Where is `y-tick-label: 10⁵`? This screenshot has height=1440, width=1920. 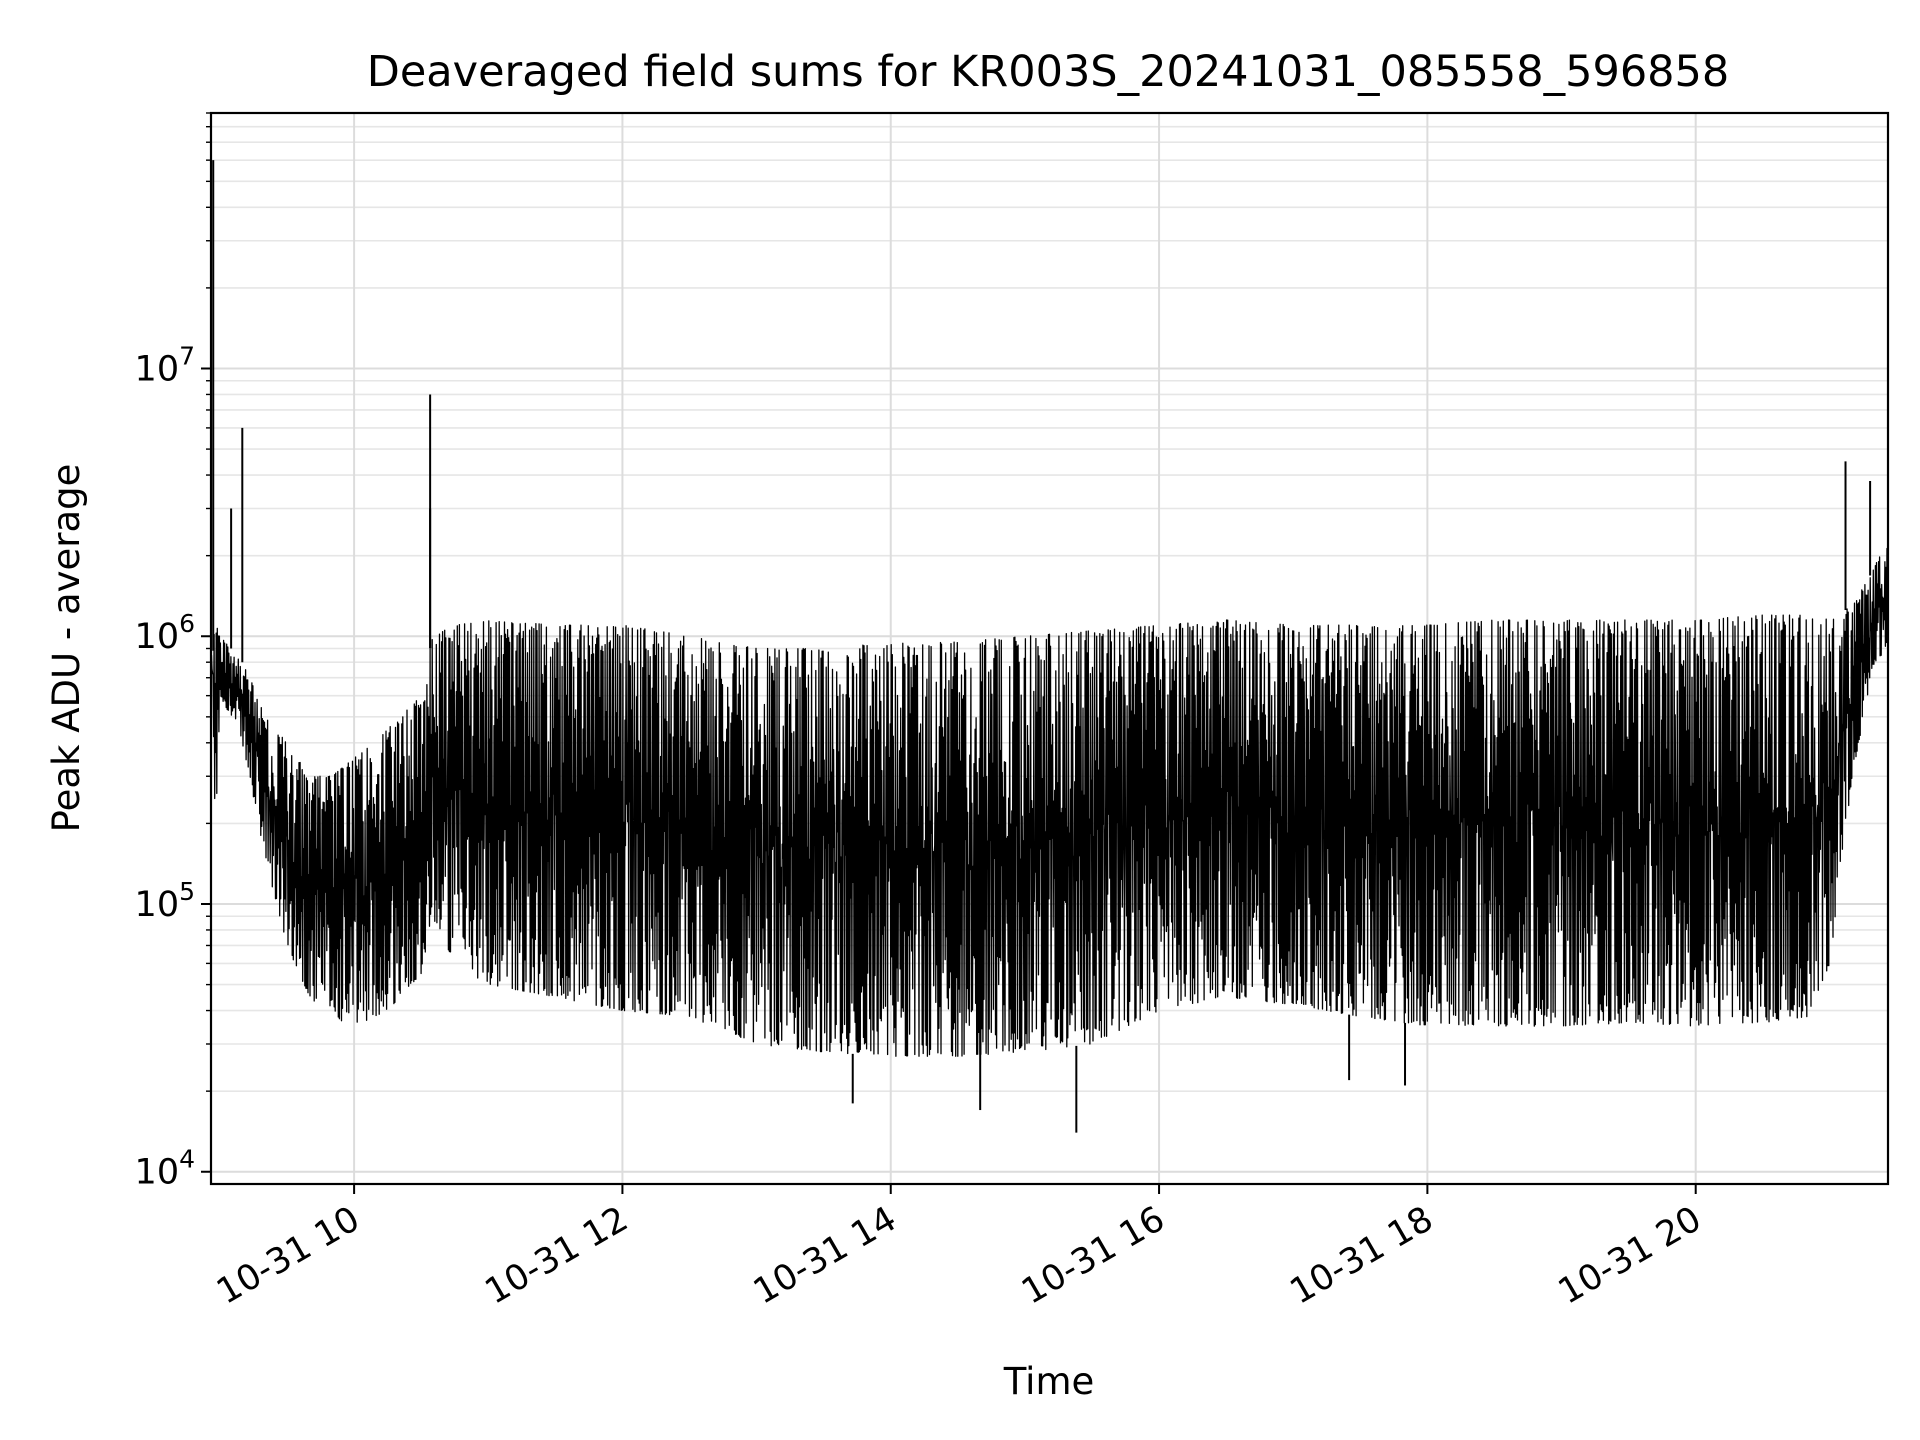 y-tick-label: 10⁵ is located at coordinates (165, 901).